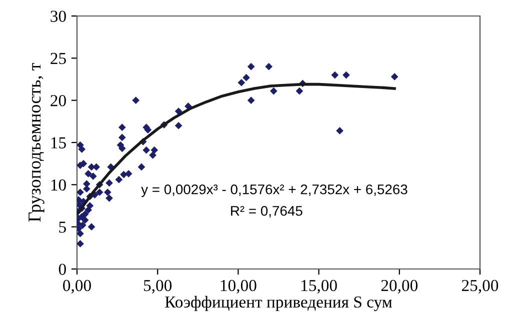  What do you see at coordinates (399, 287) in the screenshot?
I see `x-tick-label: 20,00` at bounding box center [399, 287].